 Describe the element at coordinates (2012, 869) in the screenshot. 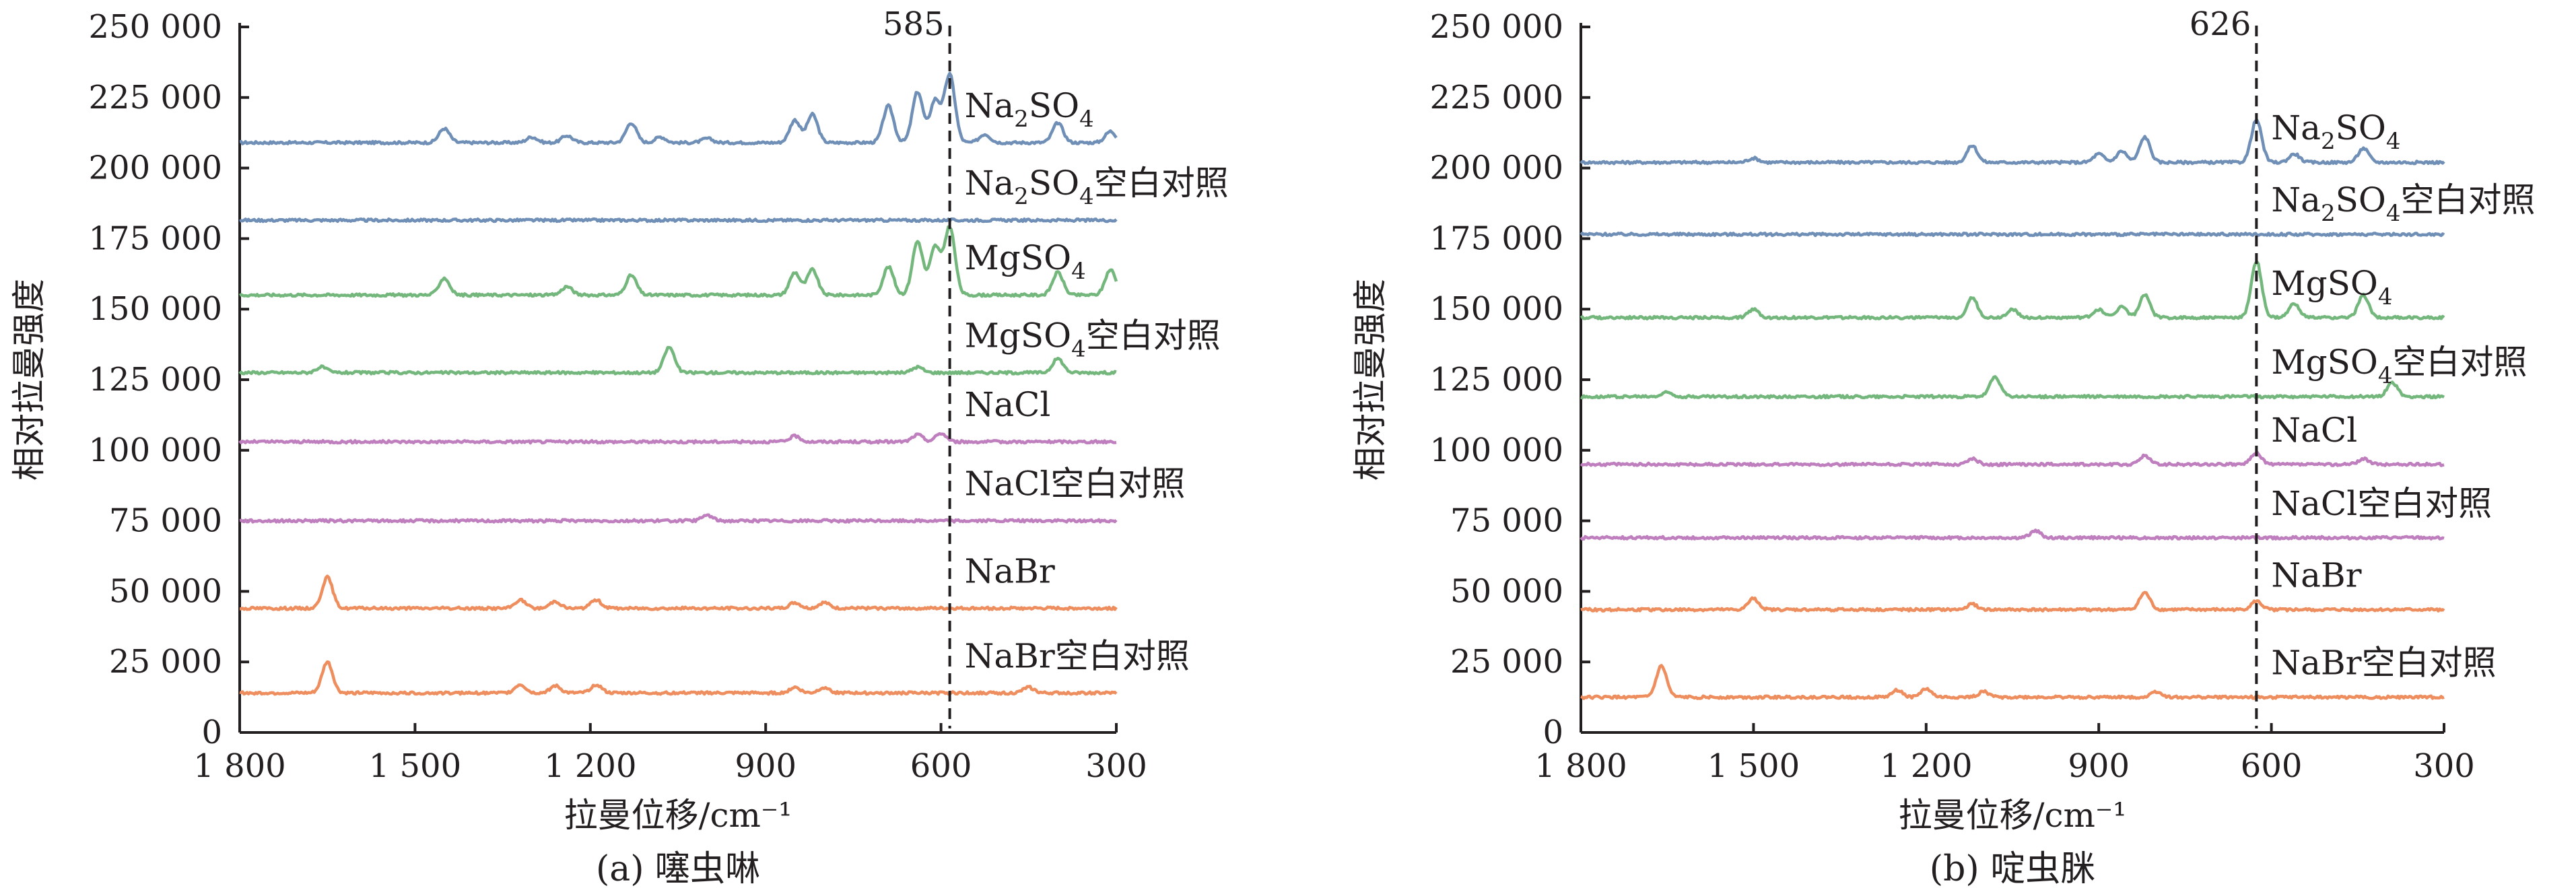

I see `panel-caption: (b) 啶虫脒` at that location.